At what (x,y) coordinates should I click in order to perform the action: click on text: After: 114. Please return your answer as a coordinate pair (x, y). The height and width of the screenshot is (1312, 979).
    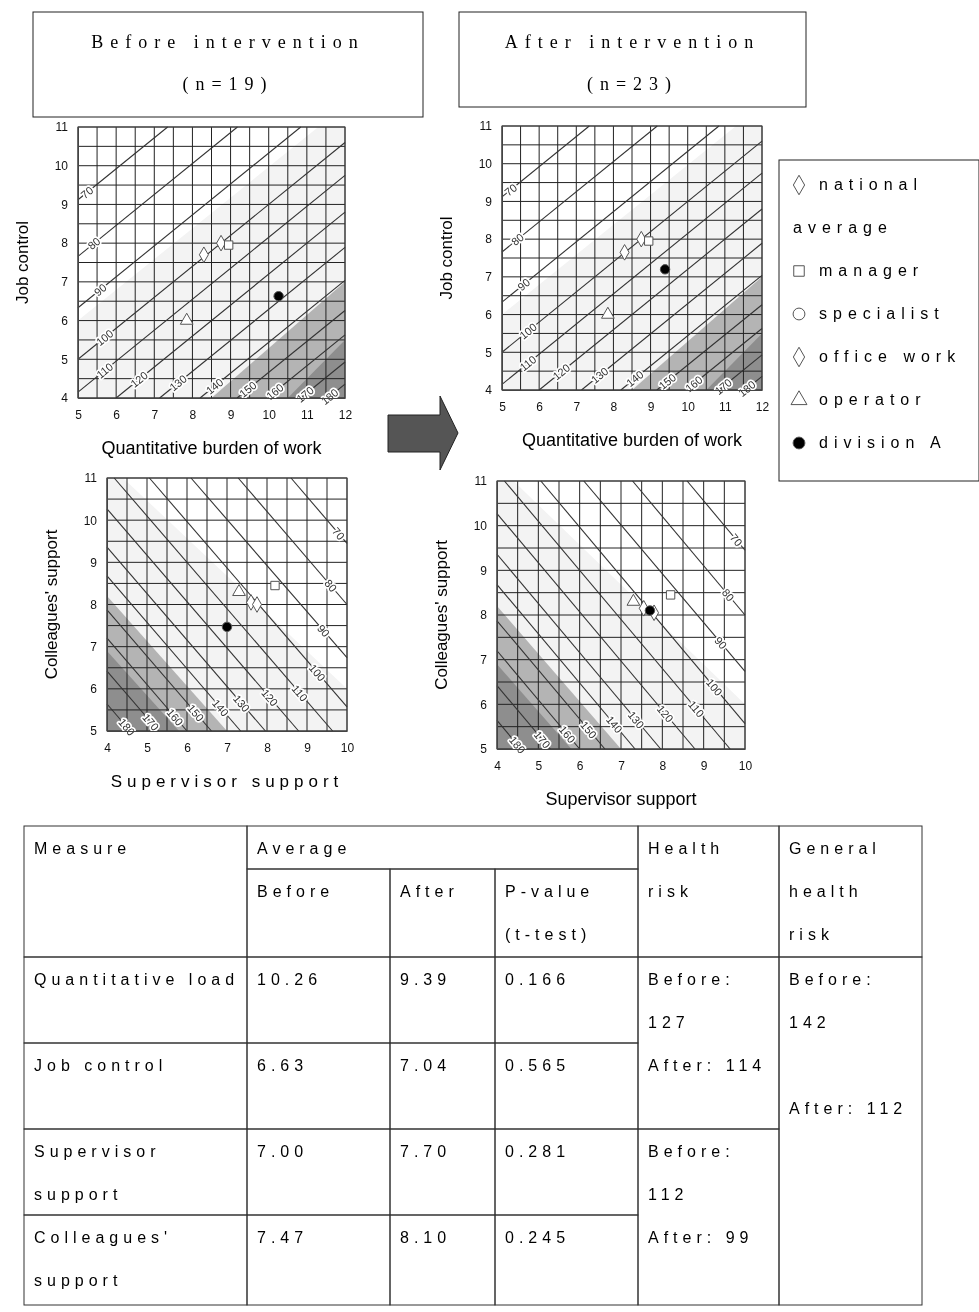
    Looking at the image, I should click on (707, 1065).